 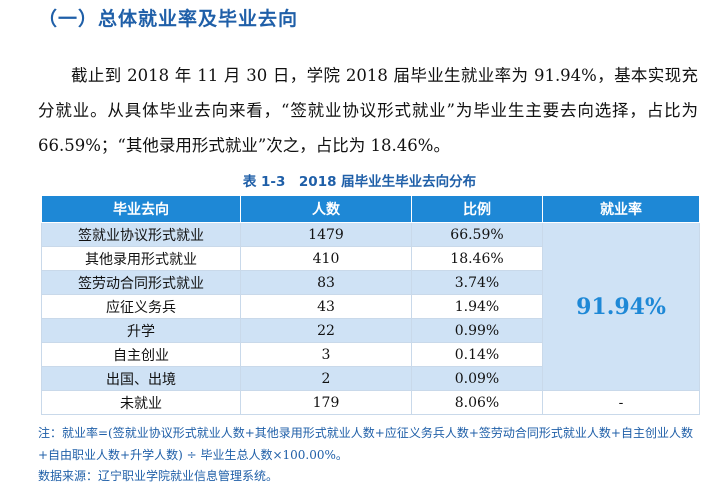 I want to click on header-destination: 毕业去向, so click(x=141, y=209).